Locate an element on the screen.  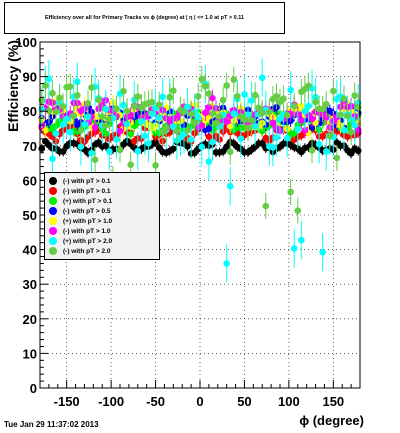
legend-label: (+) with pT > 0.1 is located at coordinates (88, 201).